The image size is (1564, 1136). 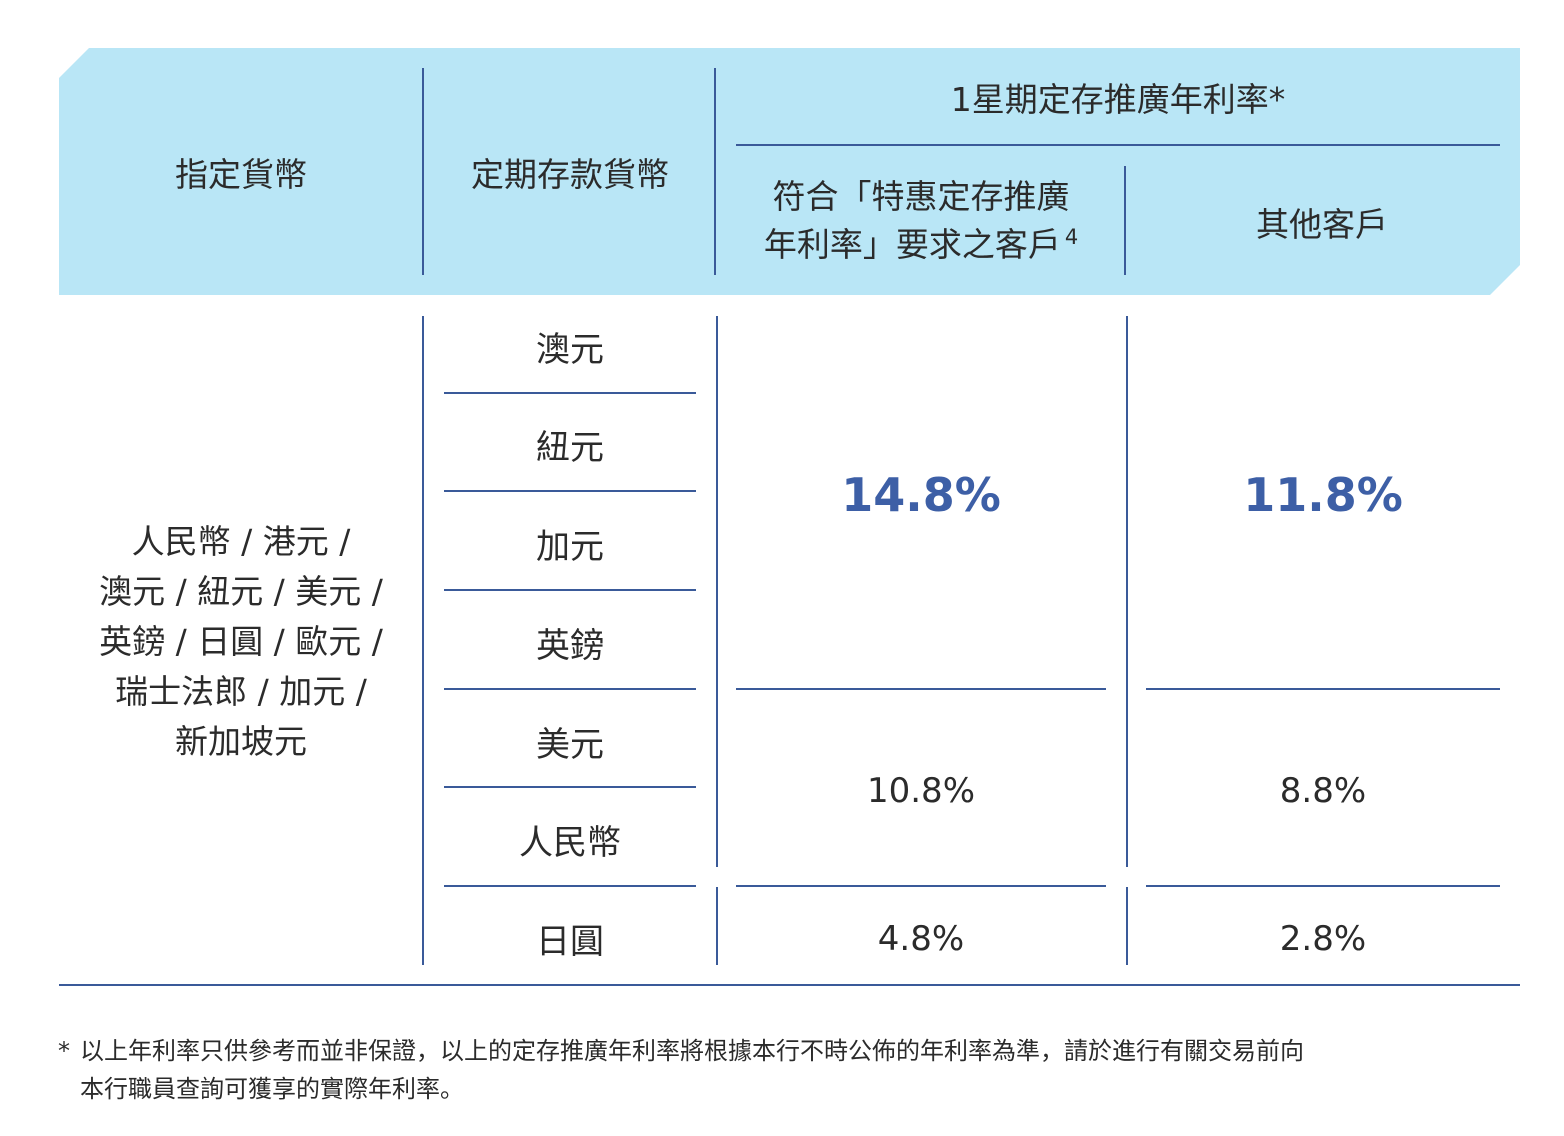 What do you see at coordinates (241, 541) in the screenshot?
I see `designated-currency-line: 人民幣 / 港元 /` at bounding box center [241, 541].